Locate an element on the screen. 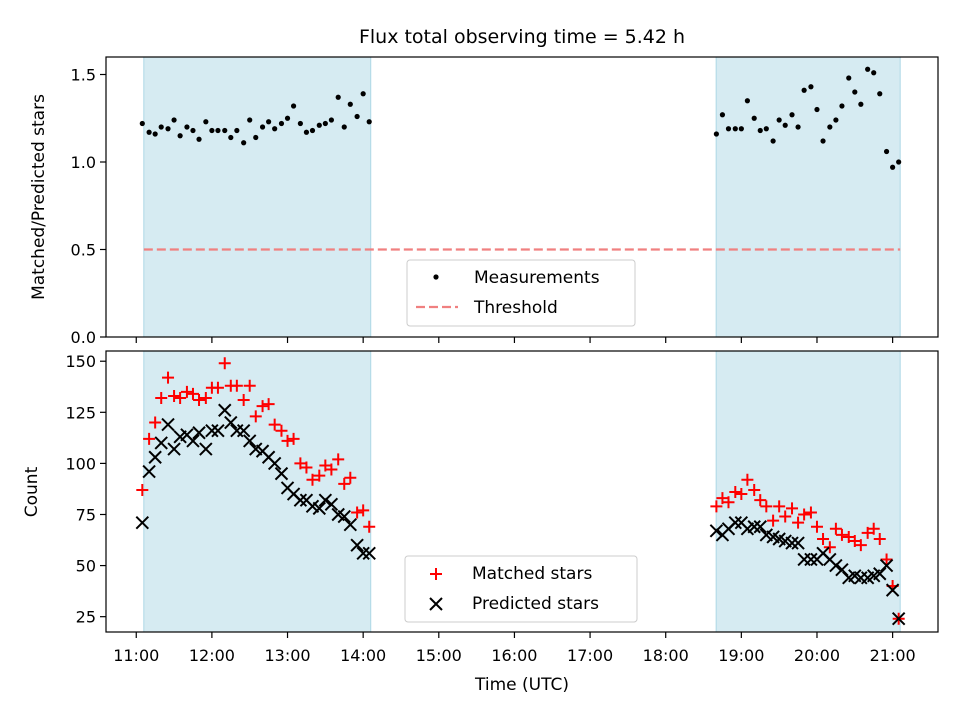 This screenshot has height=720, width=960. count-legend: Matched stars Predicted stars is located at coordinates (521, 589).